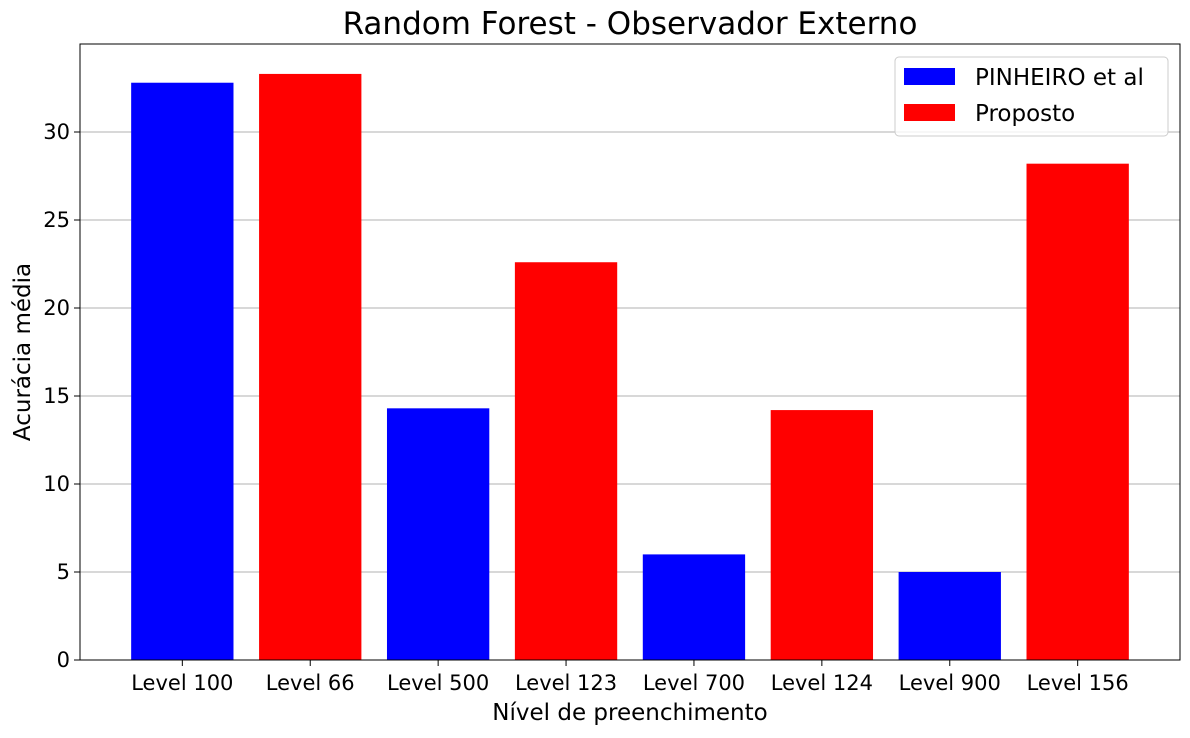 This screenshot has width=1190, height=738. I want to click on legend-label-pinheiro: PINHEIRO et al, so click(1059, 78).